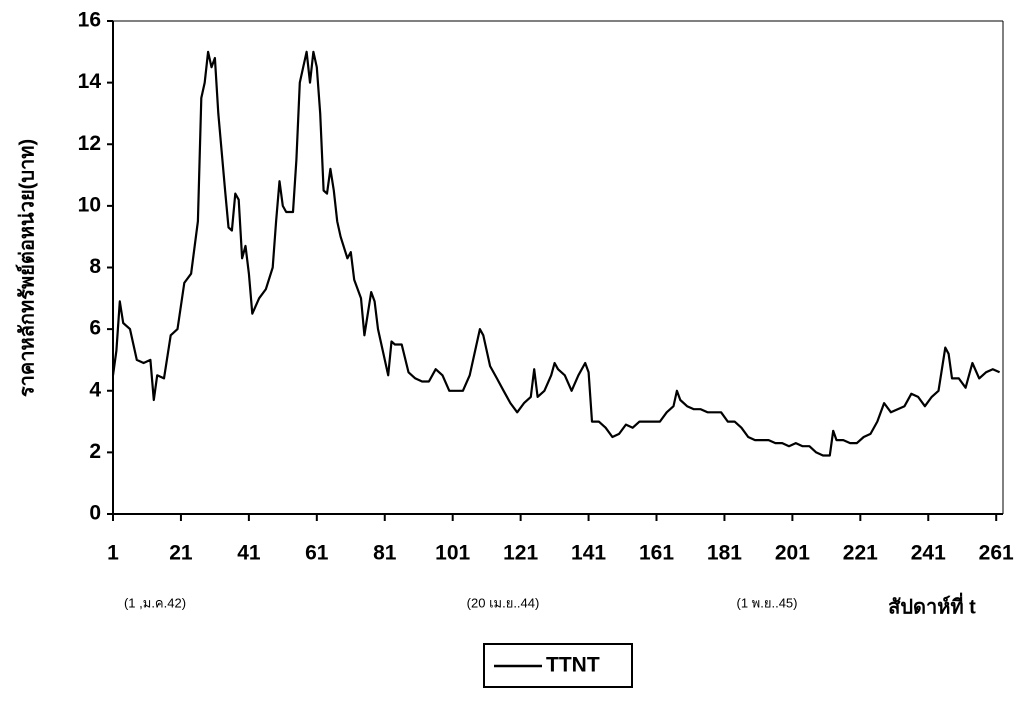 Image resolution: width=1026 pixels, height=702 pixels. What do you see at coordinates (520, 553) in the screenshot?
I see `x-tick-label: 121` at bounding box center [520, 553].